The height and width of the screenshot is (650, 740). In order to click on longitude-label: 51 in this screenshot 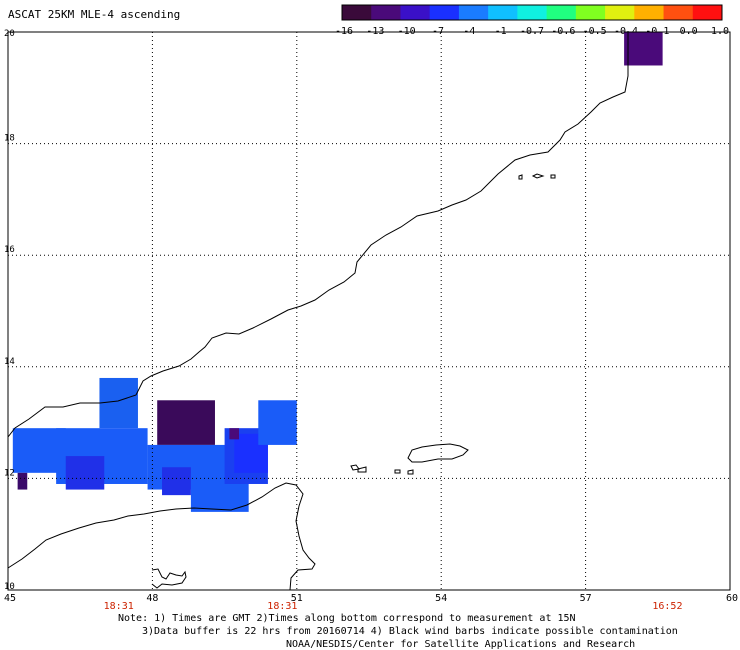, I will do `click(297, 598)`.